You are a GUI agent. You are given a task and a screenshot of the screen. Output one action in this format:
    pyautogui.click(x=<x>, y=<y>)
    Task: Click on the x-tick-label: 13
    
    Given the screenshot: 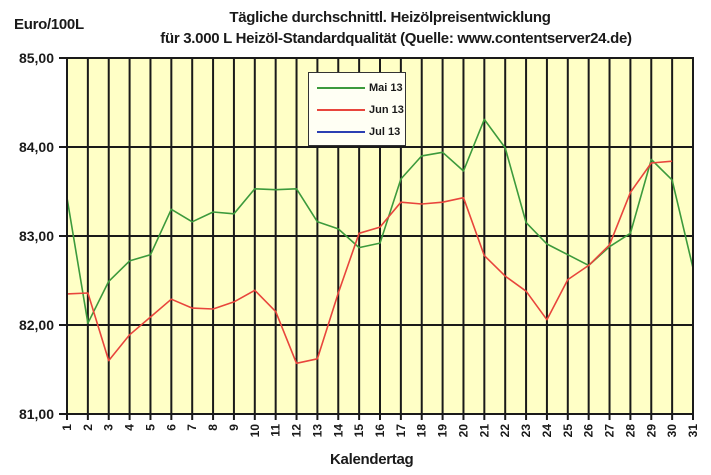 What is the action you would take?
    pyautogui.click(x=317, y=431)
    